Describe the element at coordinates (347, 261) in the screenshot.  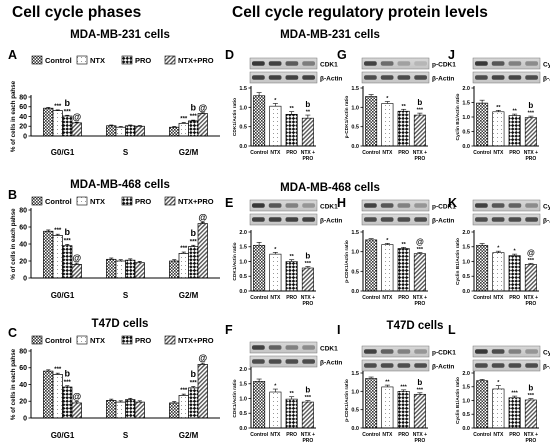
I see `panel-h-y-axis-label: p-CDK1/Actin ratio` at that location.